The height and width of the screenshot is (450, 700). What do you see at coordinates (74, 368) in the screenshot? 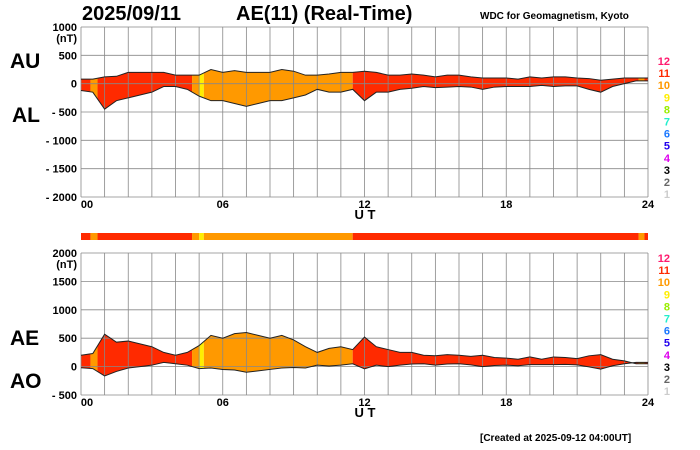
I see `ae-ao-panel-ytick-label: 0` at bounding box center [74, 368].